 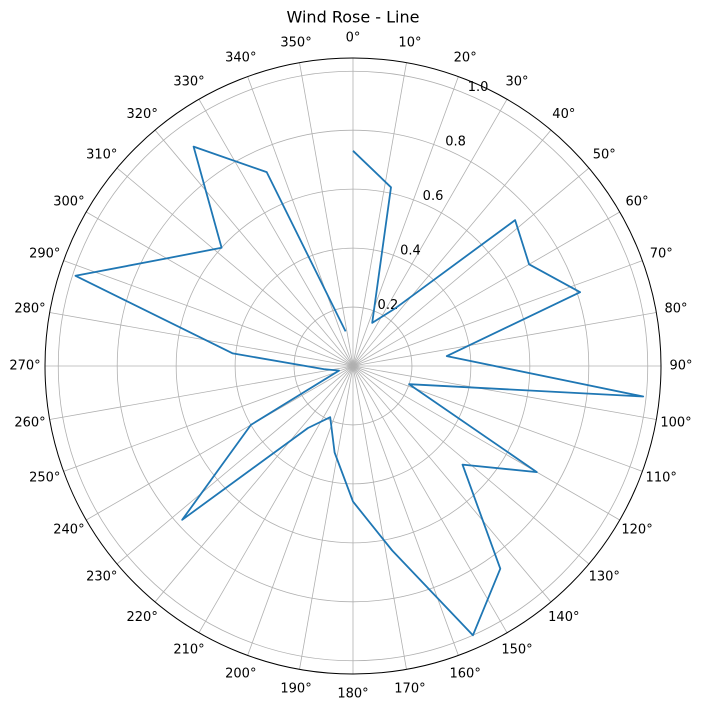 I want to click on angle-tick-label: 160°, so click(x=465, y=674).